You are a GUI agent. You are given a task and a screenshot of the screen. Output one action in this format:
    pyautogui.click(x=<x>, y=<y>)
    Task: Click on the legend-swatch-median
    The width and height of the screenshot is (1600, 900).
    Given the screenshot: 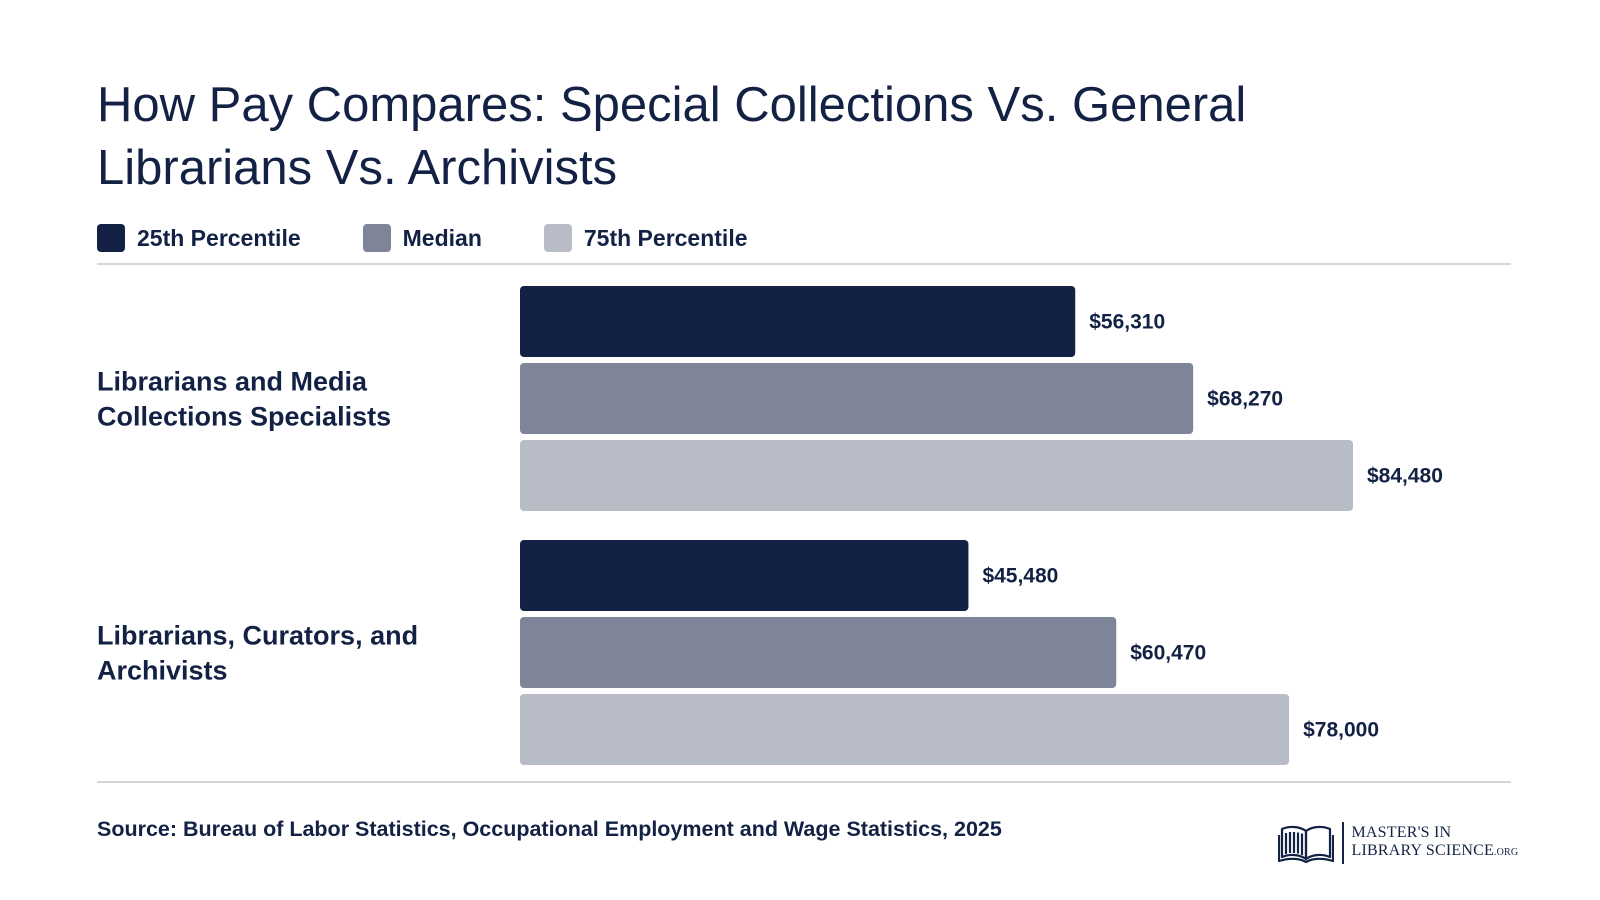 What is the action you would take?
    pyautogui.click(x=376, y=238)
    